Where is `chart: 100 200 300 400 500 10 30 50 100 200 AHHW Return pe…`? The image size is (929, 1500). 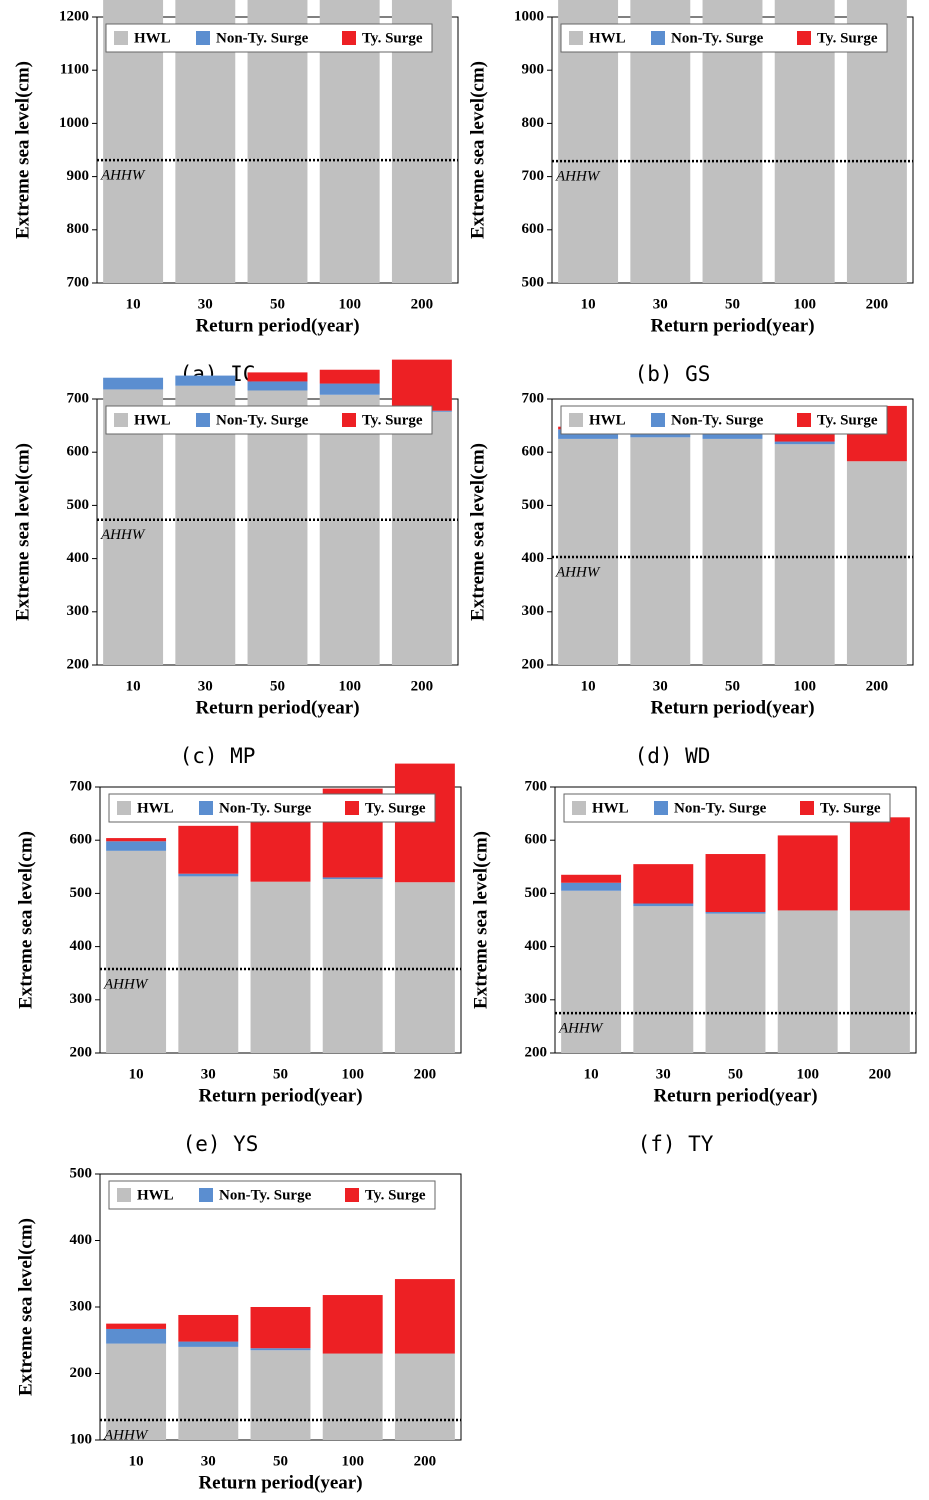
chart: 100 200 300 400 500 10 30 50 100 200 AHHW Return pe… is located at coordinates (238, 1329).